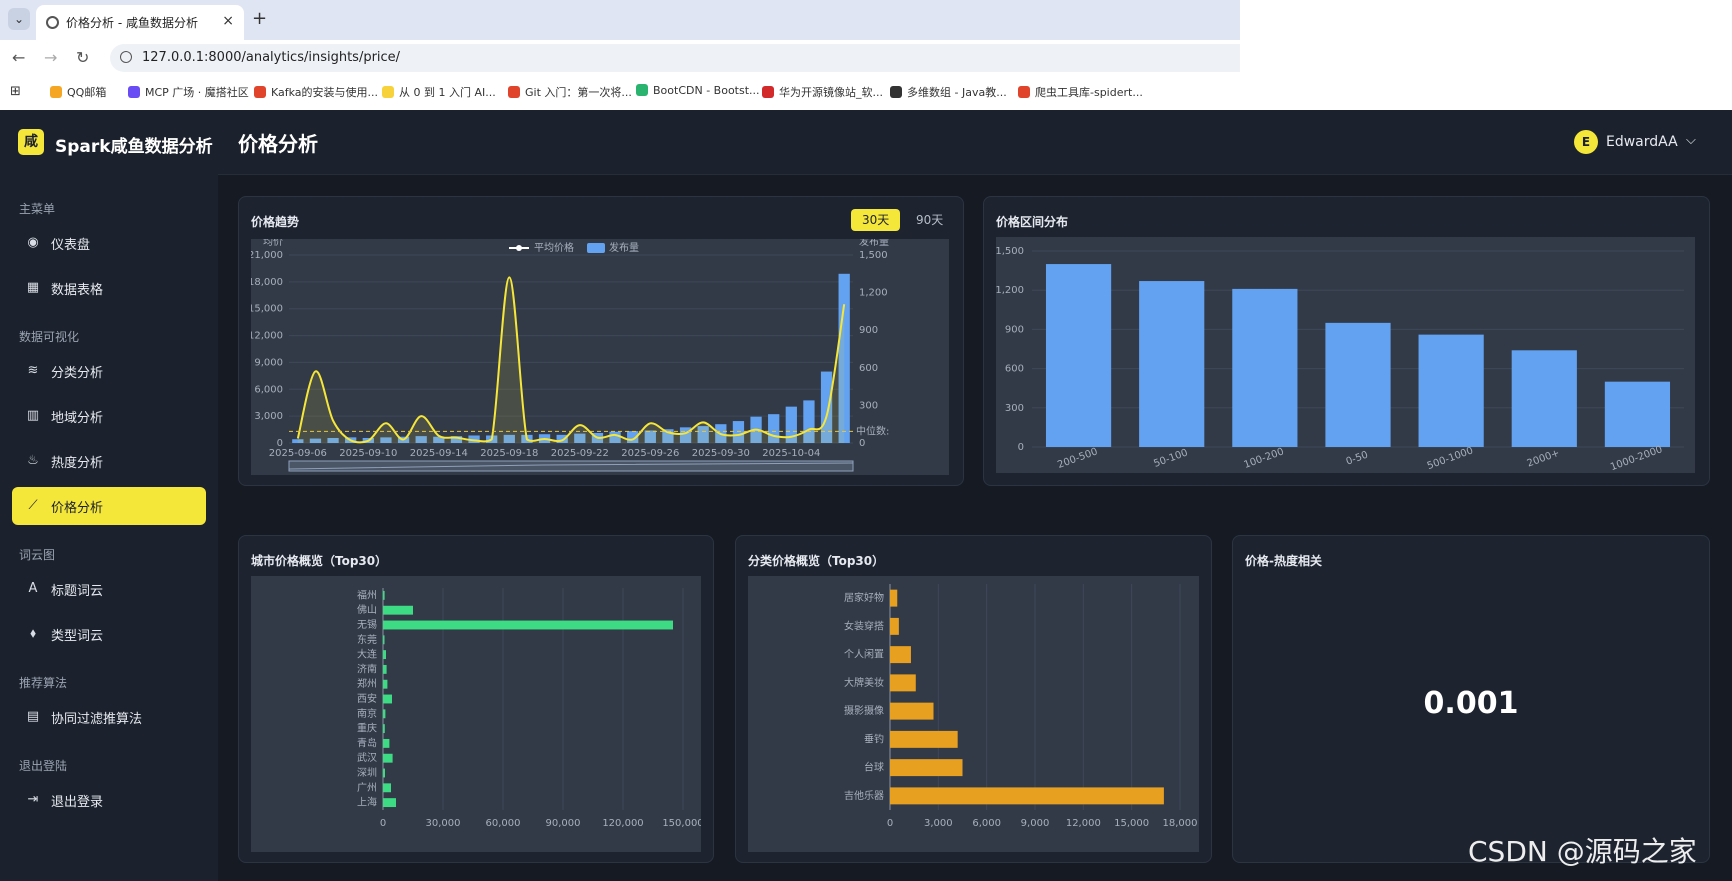 The image size is (1732, 881). I want to click on tab-close-button: ×, so click(228, 21).